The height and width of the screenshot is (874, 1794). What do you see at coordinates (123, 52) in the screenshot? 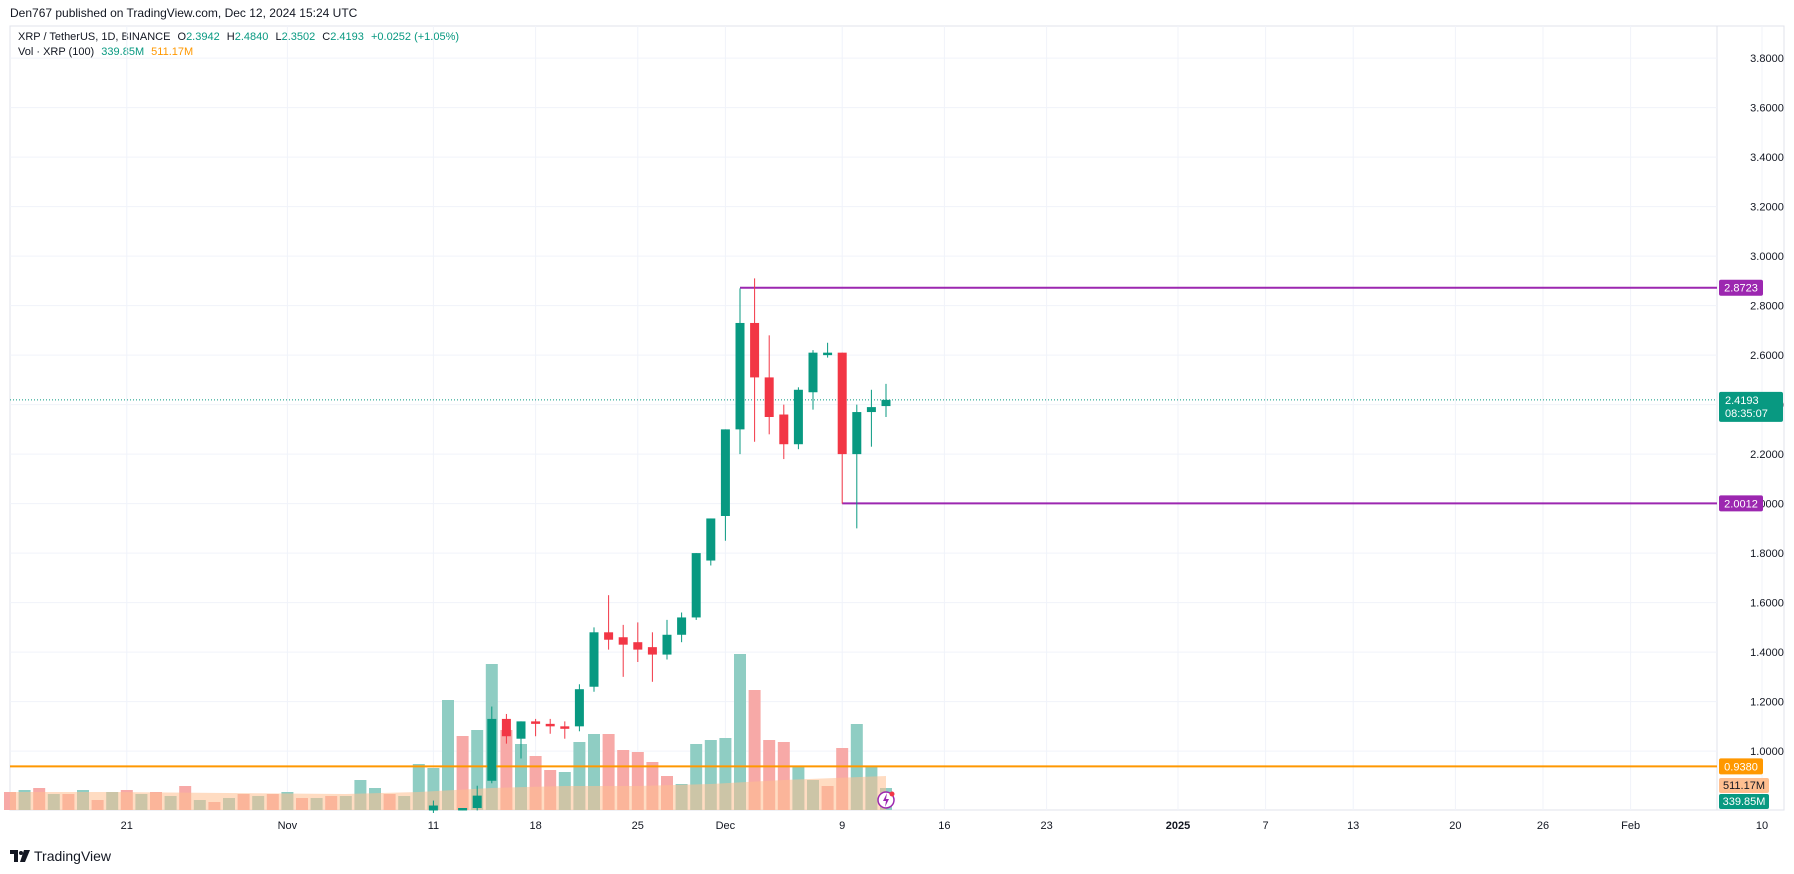
I see `volume-value: 339.85M` at bounding box center [123, 52].